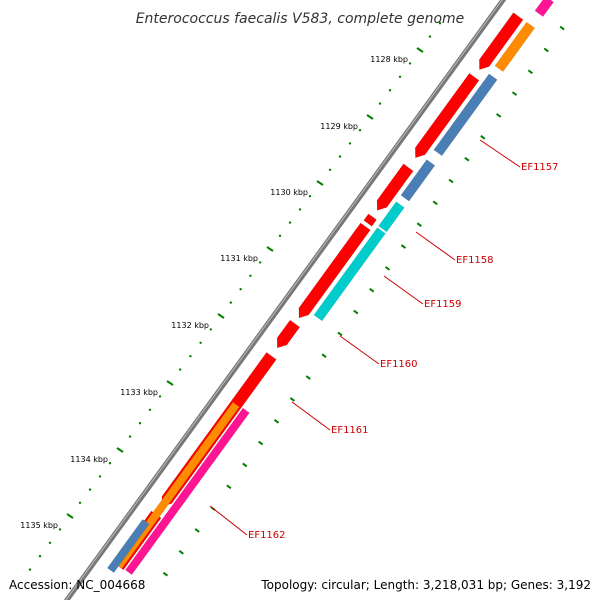 This screenshot has width=600, height=600. I want to click on ruler-tick-label: 1133 kbp, so click(139, 392).